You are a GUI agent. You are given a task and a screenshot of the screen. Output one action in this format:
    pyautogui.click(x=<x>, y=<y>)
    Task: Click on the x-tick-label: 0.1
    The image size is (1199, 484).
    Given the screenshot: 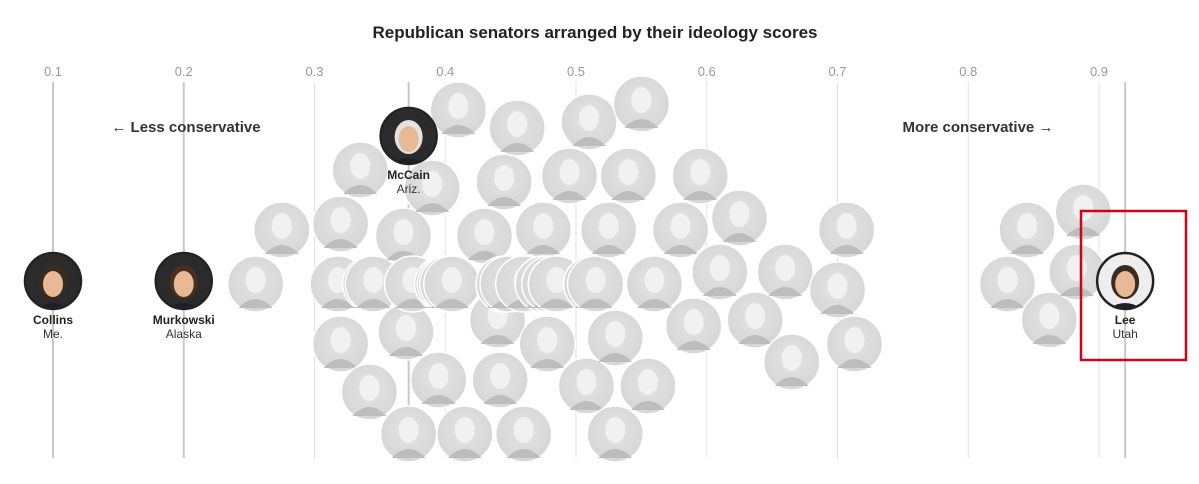 What is the action you would take?
    pyautogui.click(x=53, y=71)
    